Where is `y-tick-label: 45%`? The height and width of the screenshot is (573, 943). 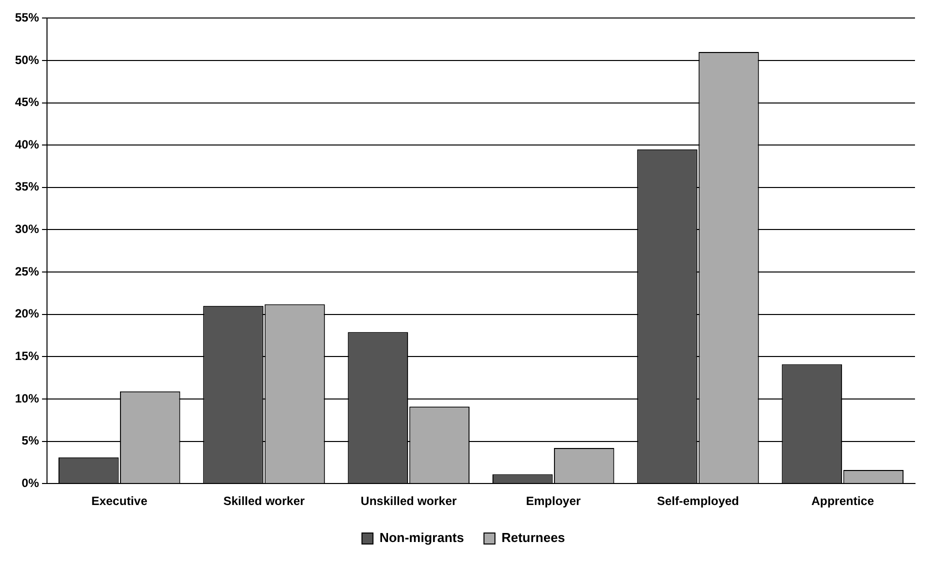 y-tick-label: 45% is located at coordinates (27, 102).